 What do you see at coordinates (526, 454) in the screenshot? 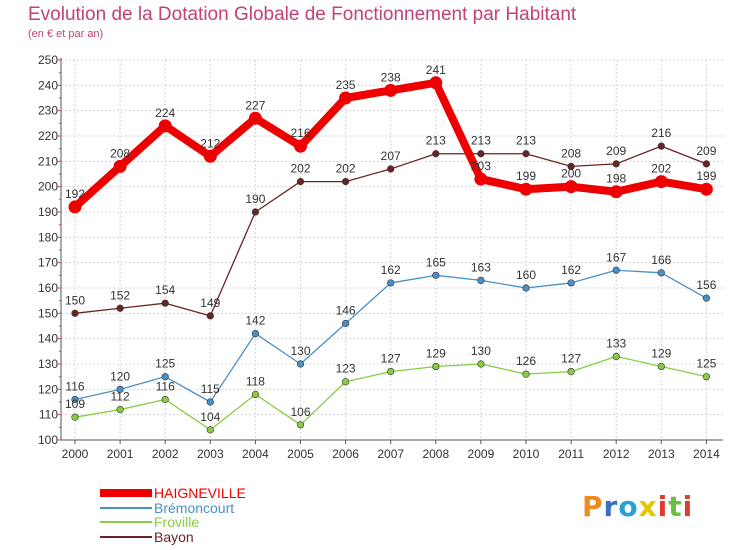
I see `x-tick-label: 2010` at bounding box center [526, 454].